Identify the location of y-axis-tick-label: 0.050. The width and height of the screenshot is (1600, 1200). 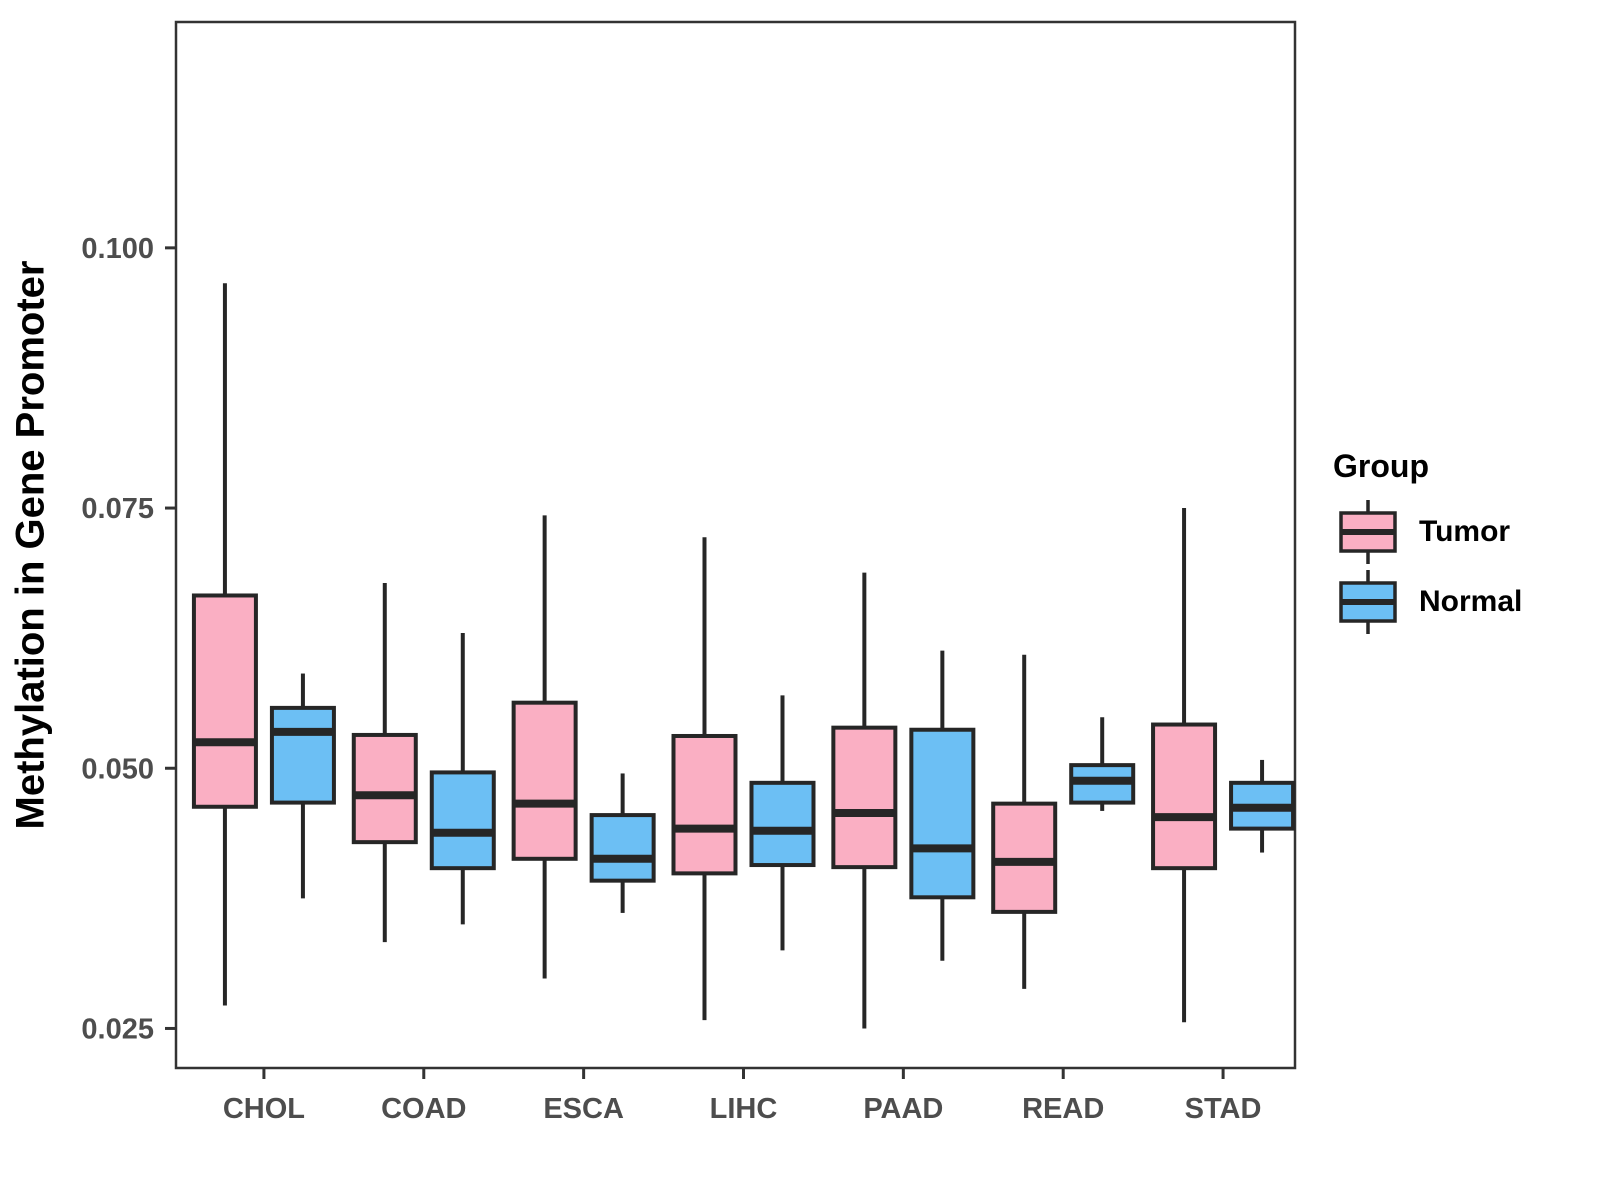
(117, 769).